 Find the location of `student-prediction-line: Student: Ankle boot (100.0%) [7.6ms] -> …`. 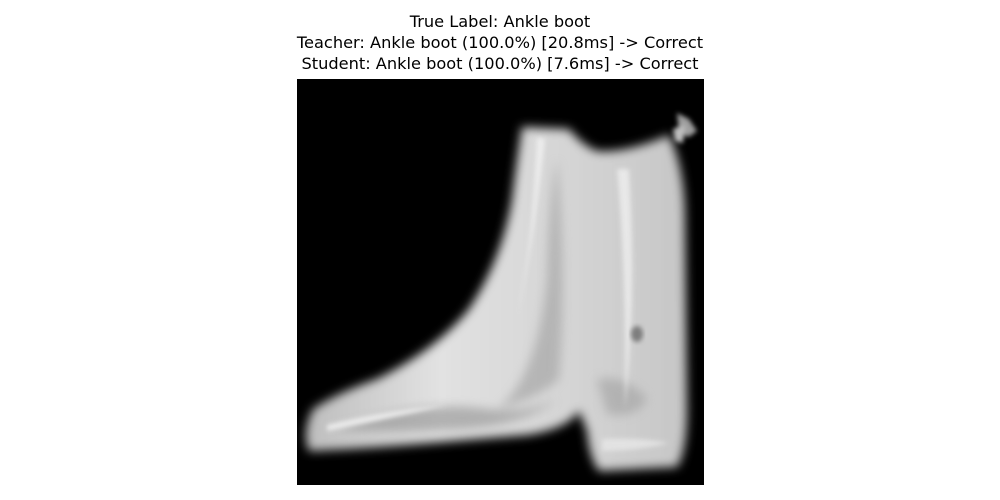

student-prediction-line: Student: Ankle boot (100.0%) [7.6ms] -> … is located at coordinates (500, 63).